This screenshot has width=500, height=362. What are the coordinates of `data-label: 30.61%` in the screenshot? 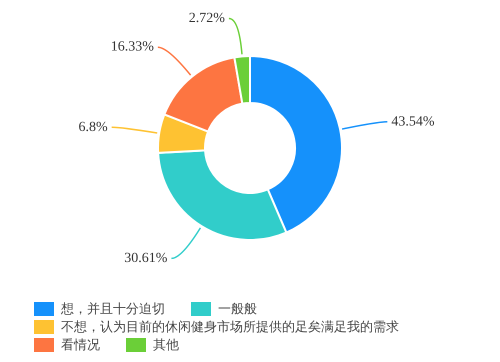 It's located at (146, 258).